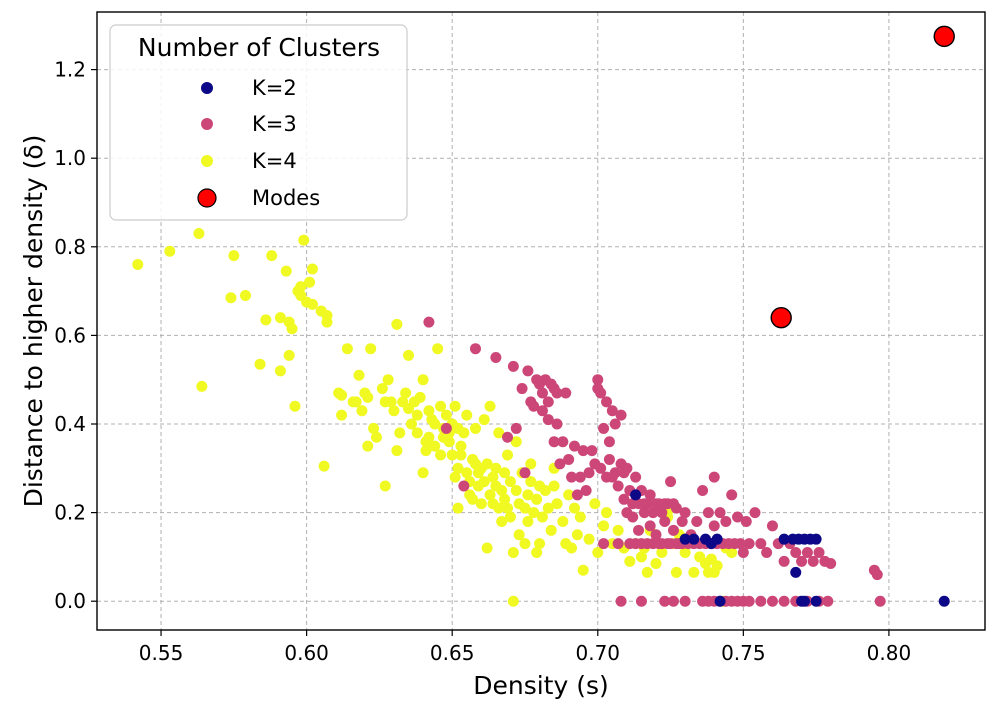 This screenshot has height=711, width=997. I want to click on y-tick-label: 0.2, so click(70, 513).